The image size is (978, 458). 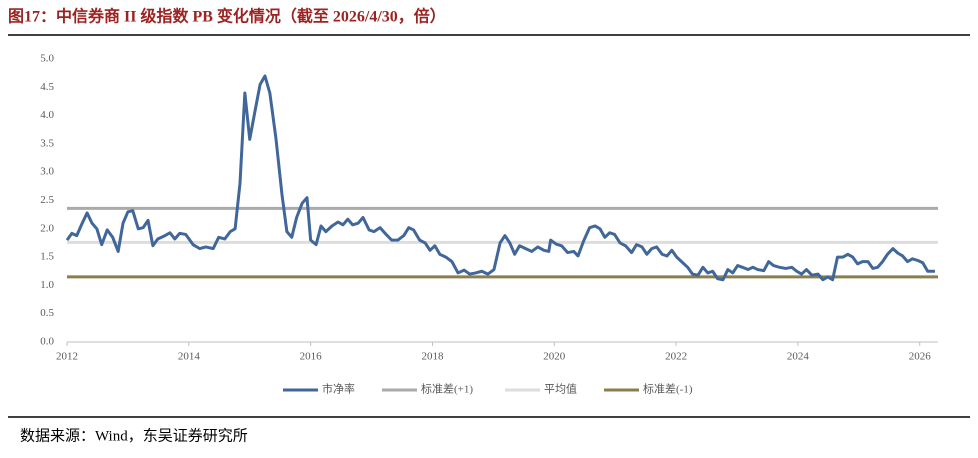 I want to click on x-tick-label: 2018, so click(x=432, y=357).